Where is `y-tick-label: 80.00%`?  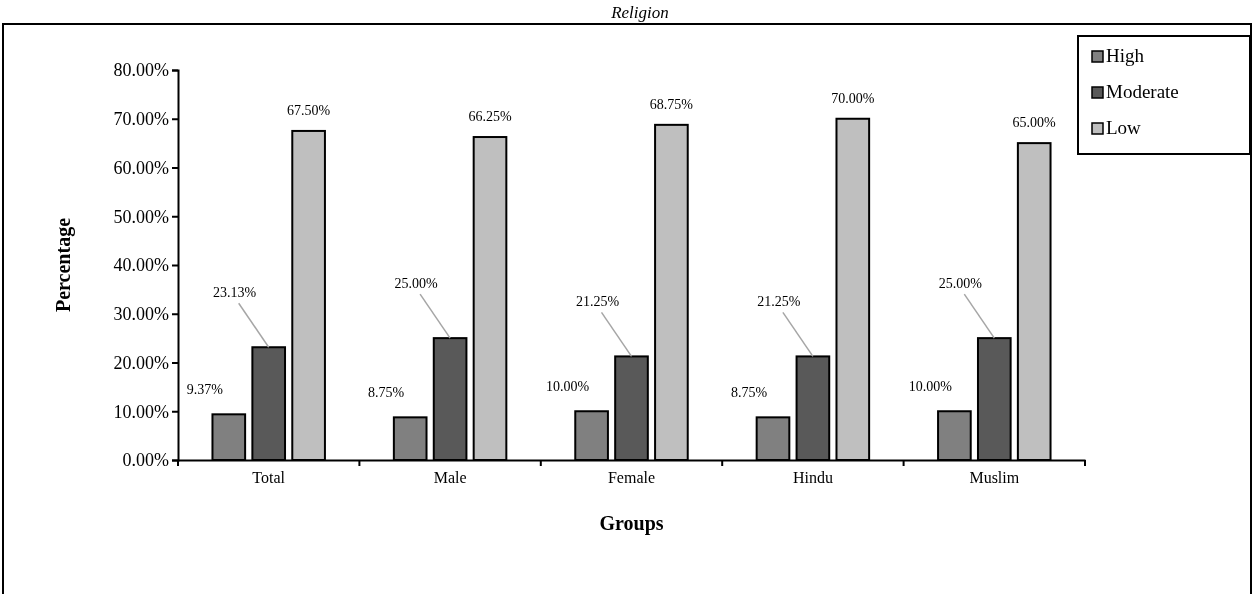
y-tick-label: 80.00% is located at coordinates (141, 70).